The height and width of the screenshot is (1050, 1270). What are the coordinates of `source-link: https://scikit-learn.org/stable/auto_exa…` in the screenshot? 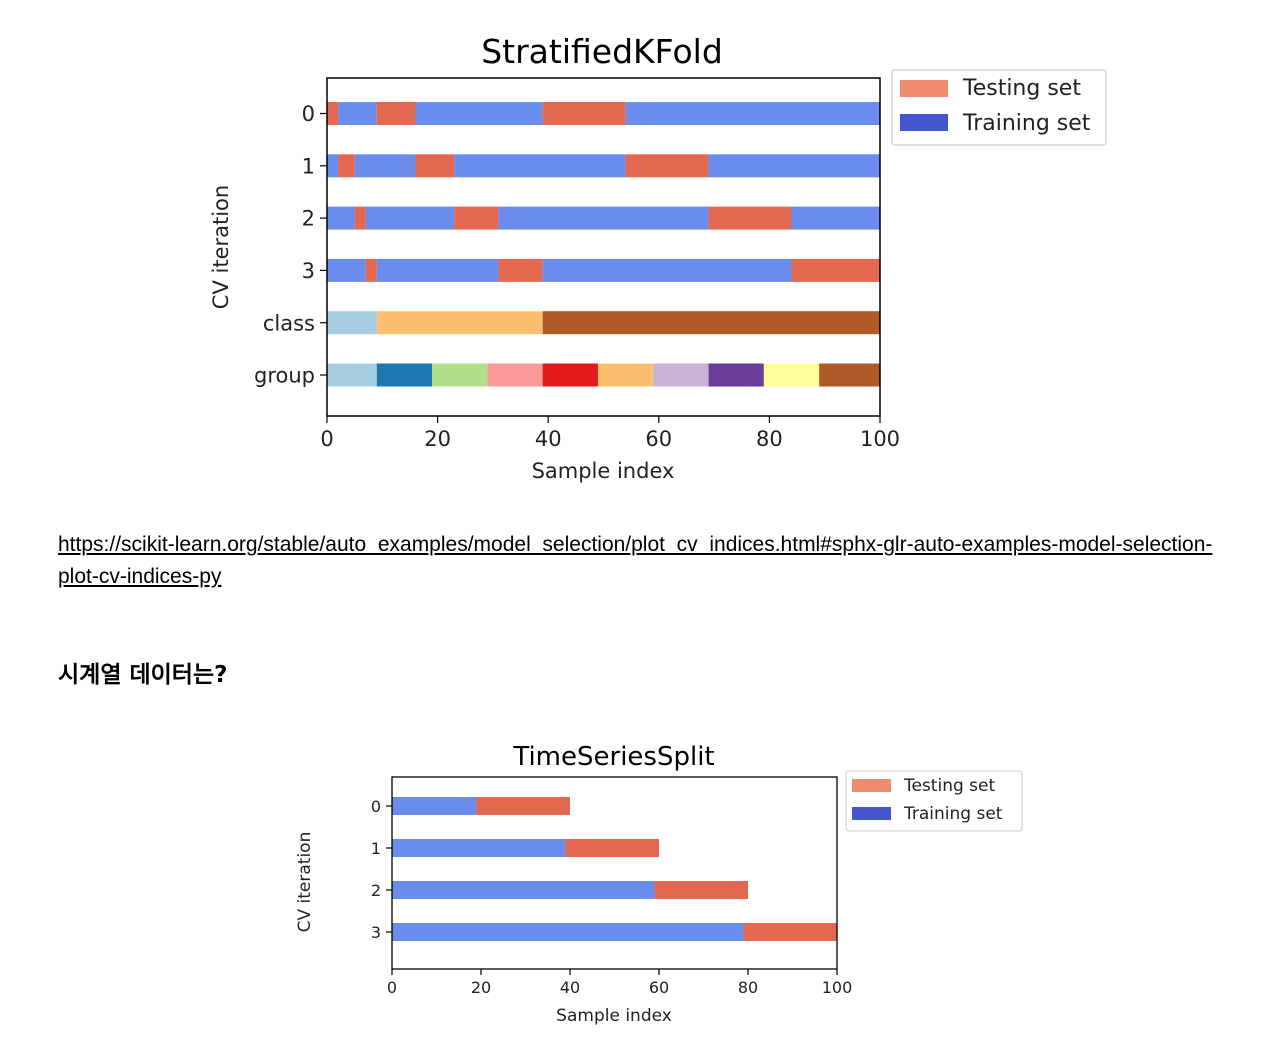 It's located at (635, 560).